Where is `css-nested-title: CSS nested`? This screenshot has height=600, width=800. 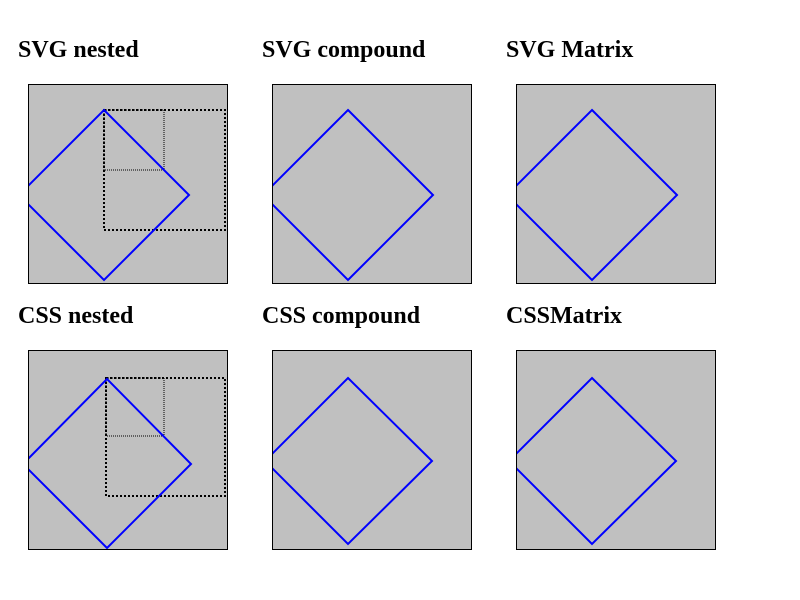 css-nested-title: CSS nested is located at coordinates (76, 316).